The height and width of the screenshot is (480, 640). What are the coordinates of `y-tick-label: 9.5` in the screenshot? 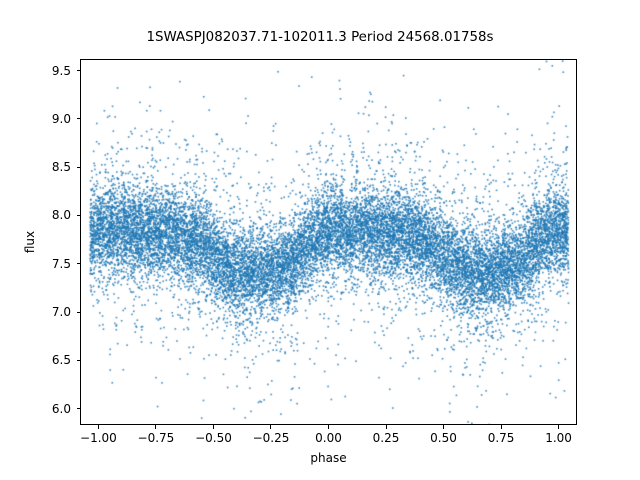 It's located at (61, 70).